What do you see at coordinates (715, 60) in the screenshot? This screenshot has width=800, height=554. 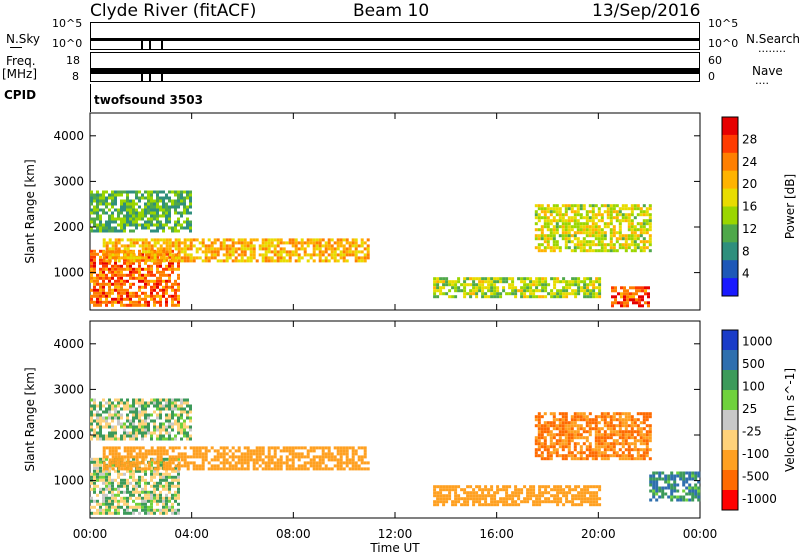 I see `nave-tick-top: 60` at bounding box center [715, 60].